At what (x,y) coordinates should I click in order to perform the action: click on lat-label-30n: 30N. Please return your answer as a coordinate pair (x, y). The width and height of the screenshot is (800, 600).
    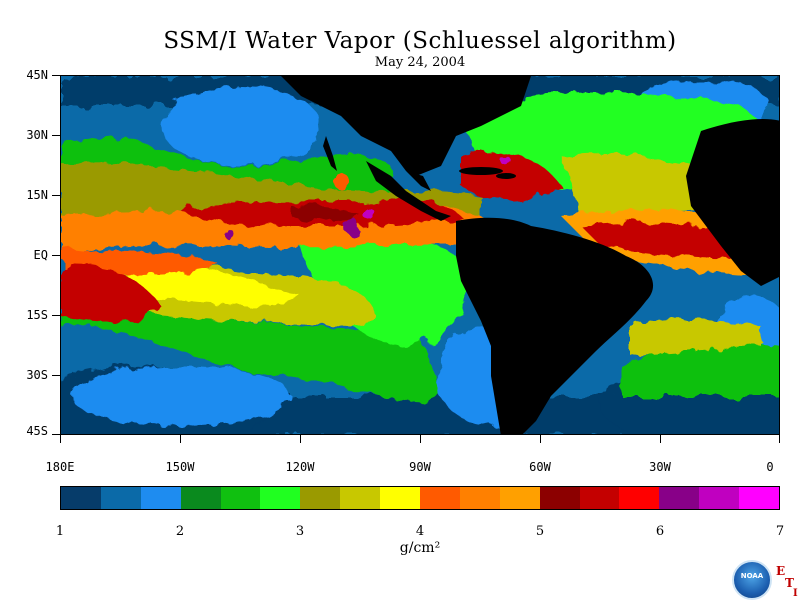
    Looking at the image, I should click on (37, 135).